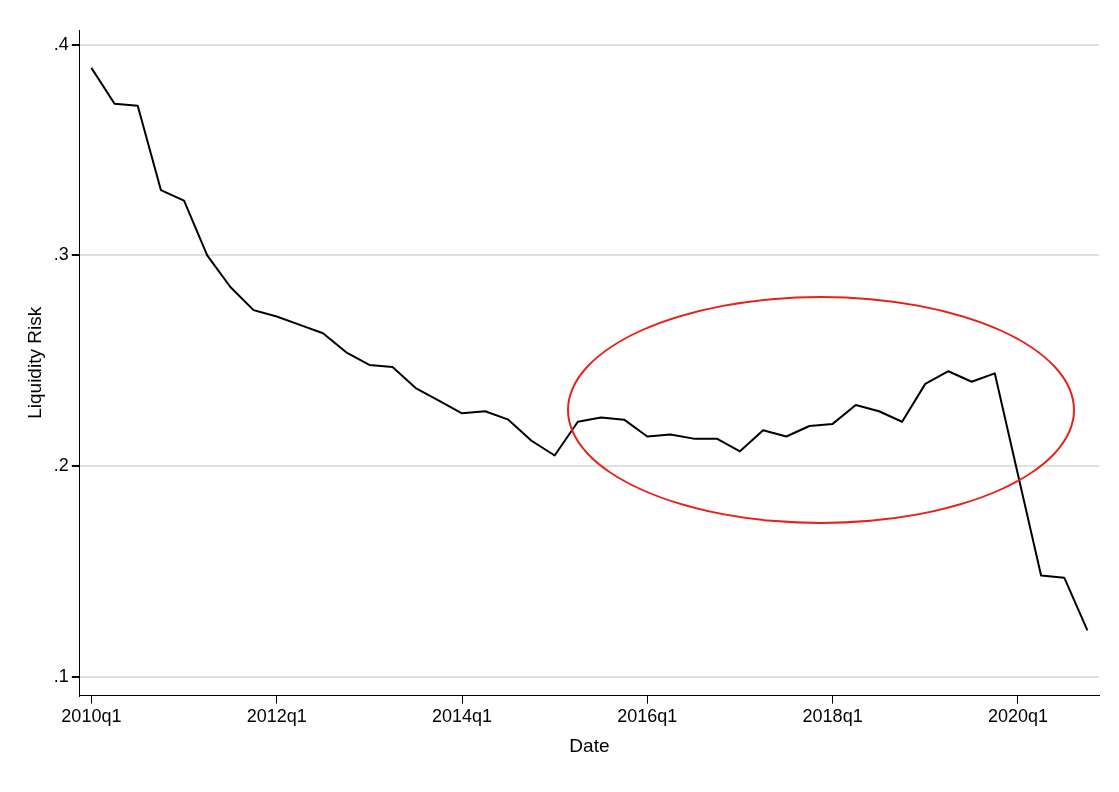  Describe the element at coordinates (61, 464) in the screenshot. I see `y-tick-label: .2` at that location.